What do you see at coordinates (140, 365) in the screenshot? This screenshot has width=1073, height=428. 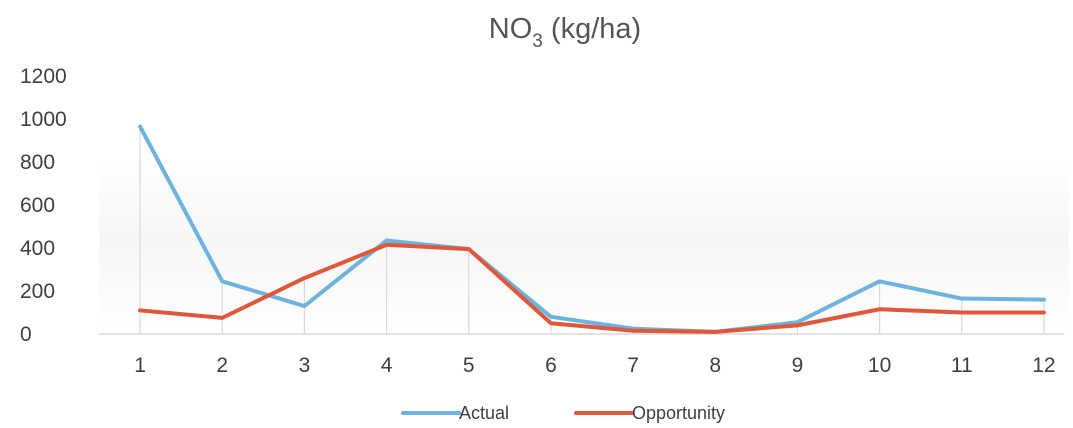 I see `x-tick-label: 1` at bounding box center [140, 365].